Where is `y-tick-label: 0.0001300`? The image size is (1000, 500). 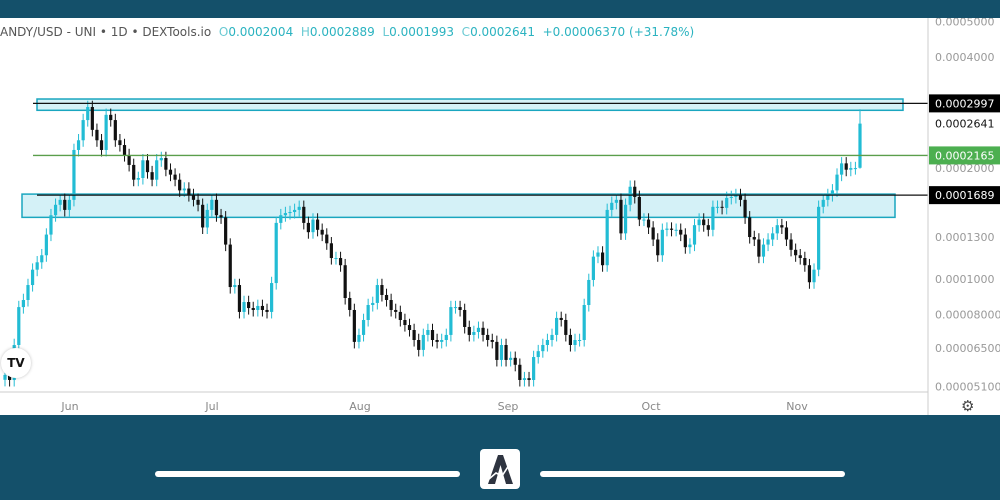
y-tick-label: 0.0001300 is located at coordinates (965, 237).